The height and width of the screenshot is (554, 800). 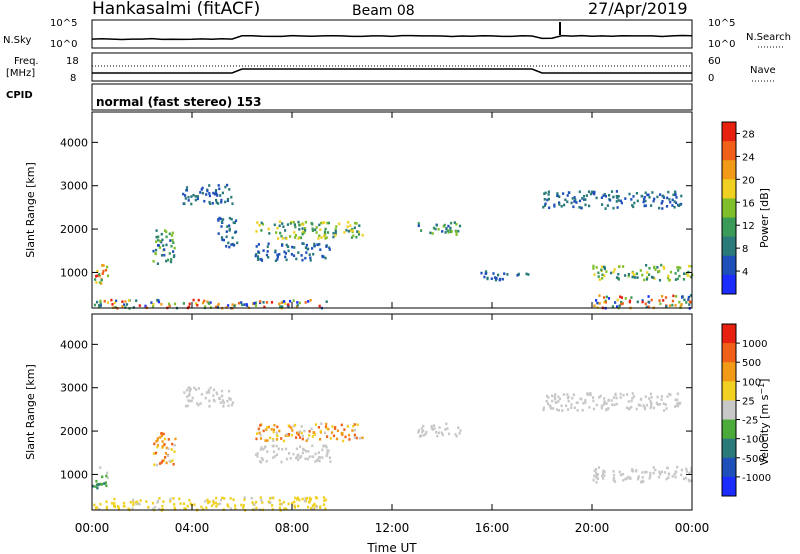 What do you see at coordinates (17, 40) in the screenshot?
I see `noise-sky-label: N.Sky` at bounding box center [17, 40].